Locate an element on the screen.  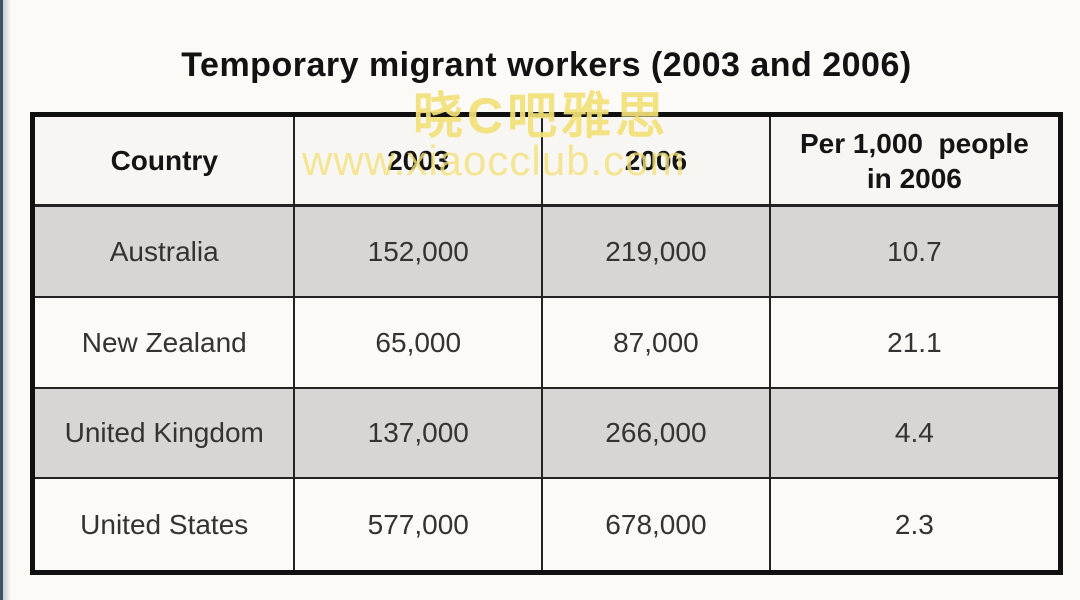
cell-2006-new-zealand: 87,000 is located at coordinates (657, 343).